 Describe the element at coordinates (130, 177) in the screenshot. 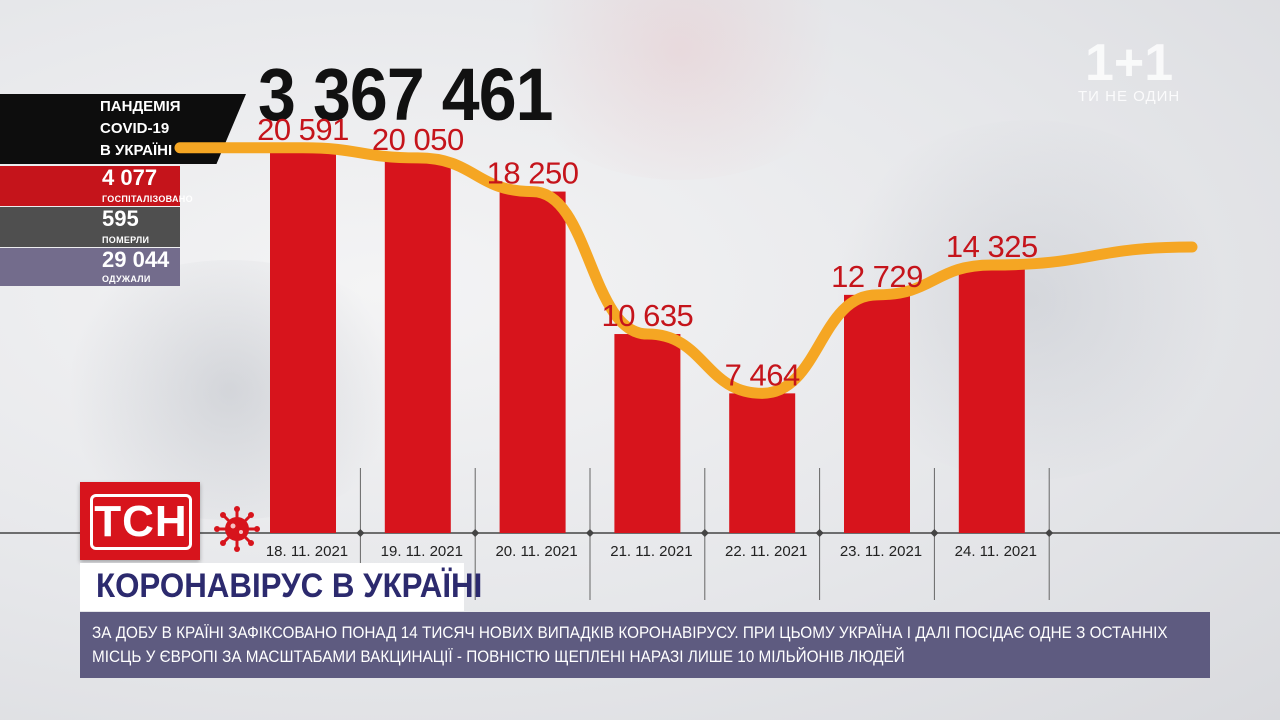

I see `stat-value: 4 077` at that location.